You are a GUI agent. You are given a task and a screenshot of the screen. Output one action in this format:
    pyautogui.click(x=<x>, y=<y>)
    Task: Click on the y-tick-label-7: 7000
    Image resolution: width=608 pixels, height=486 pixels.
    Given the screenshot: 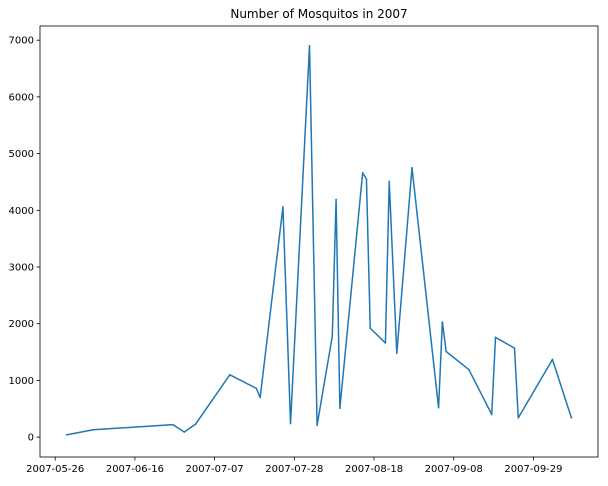 What is the action you would take?
    pyautogui.click(x=21, y=41)
    